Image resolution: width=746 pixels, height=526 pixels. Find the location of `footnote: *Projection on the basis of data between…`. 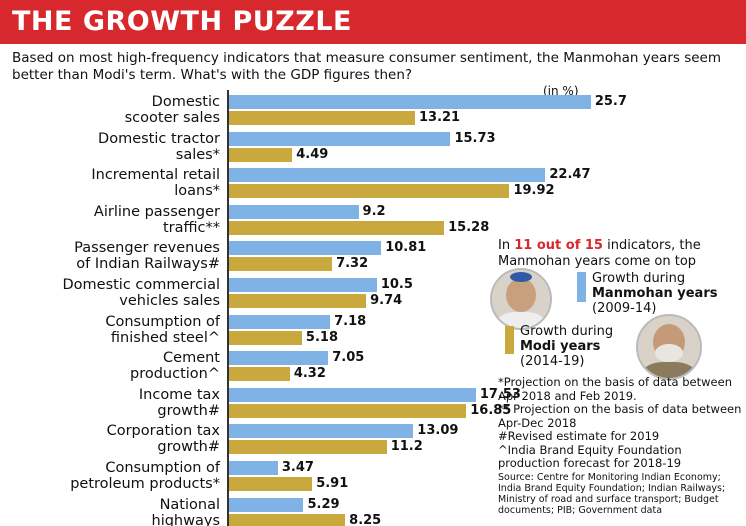

footnote: *Projection on the basis of data between… is located at coordinates (615, 389).